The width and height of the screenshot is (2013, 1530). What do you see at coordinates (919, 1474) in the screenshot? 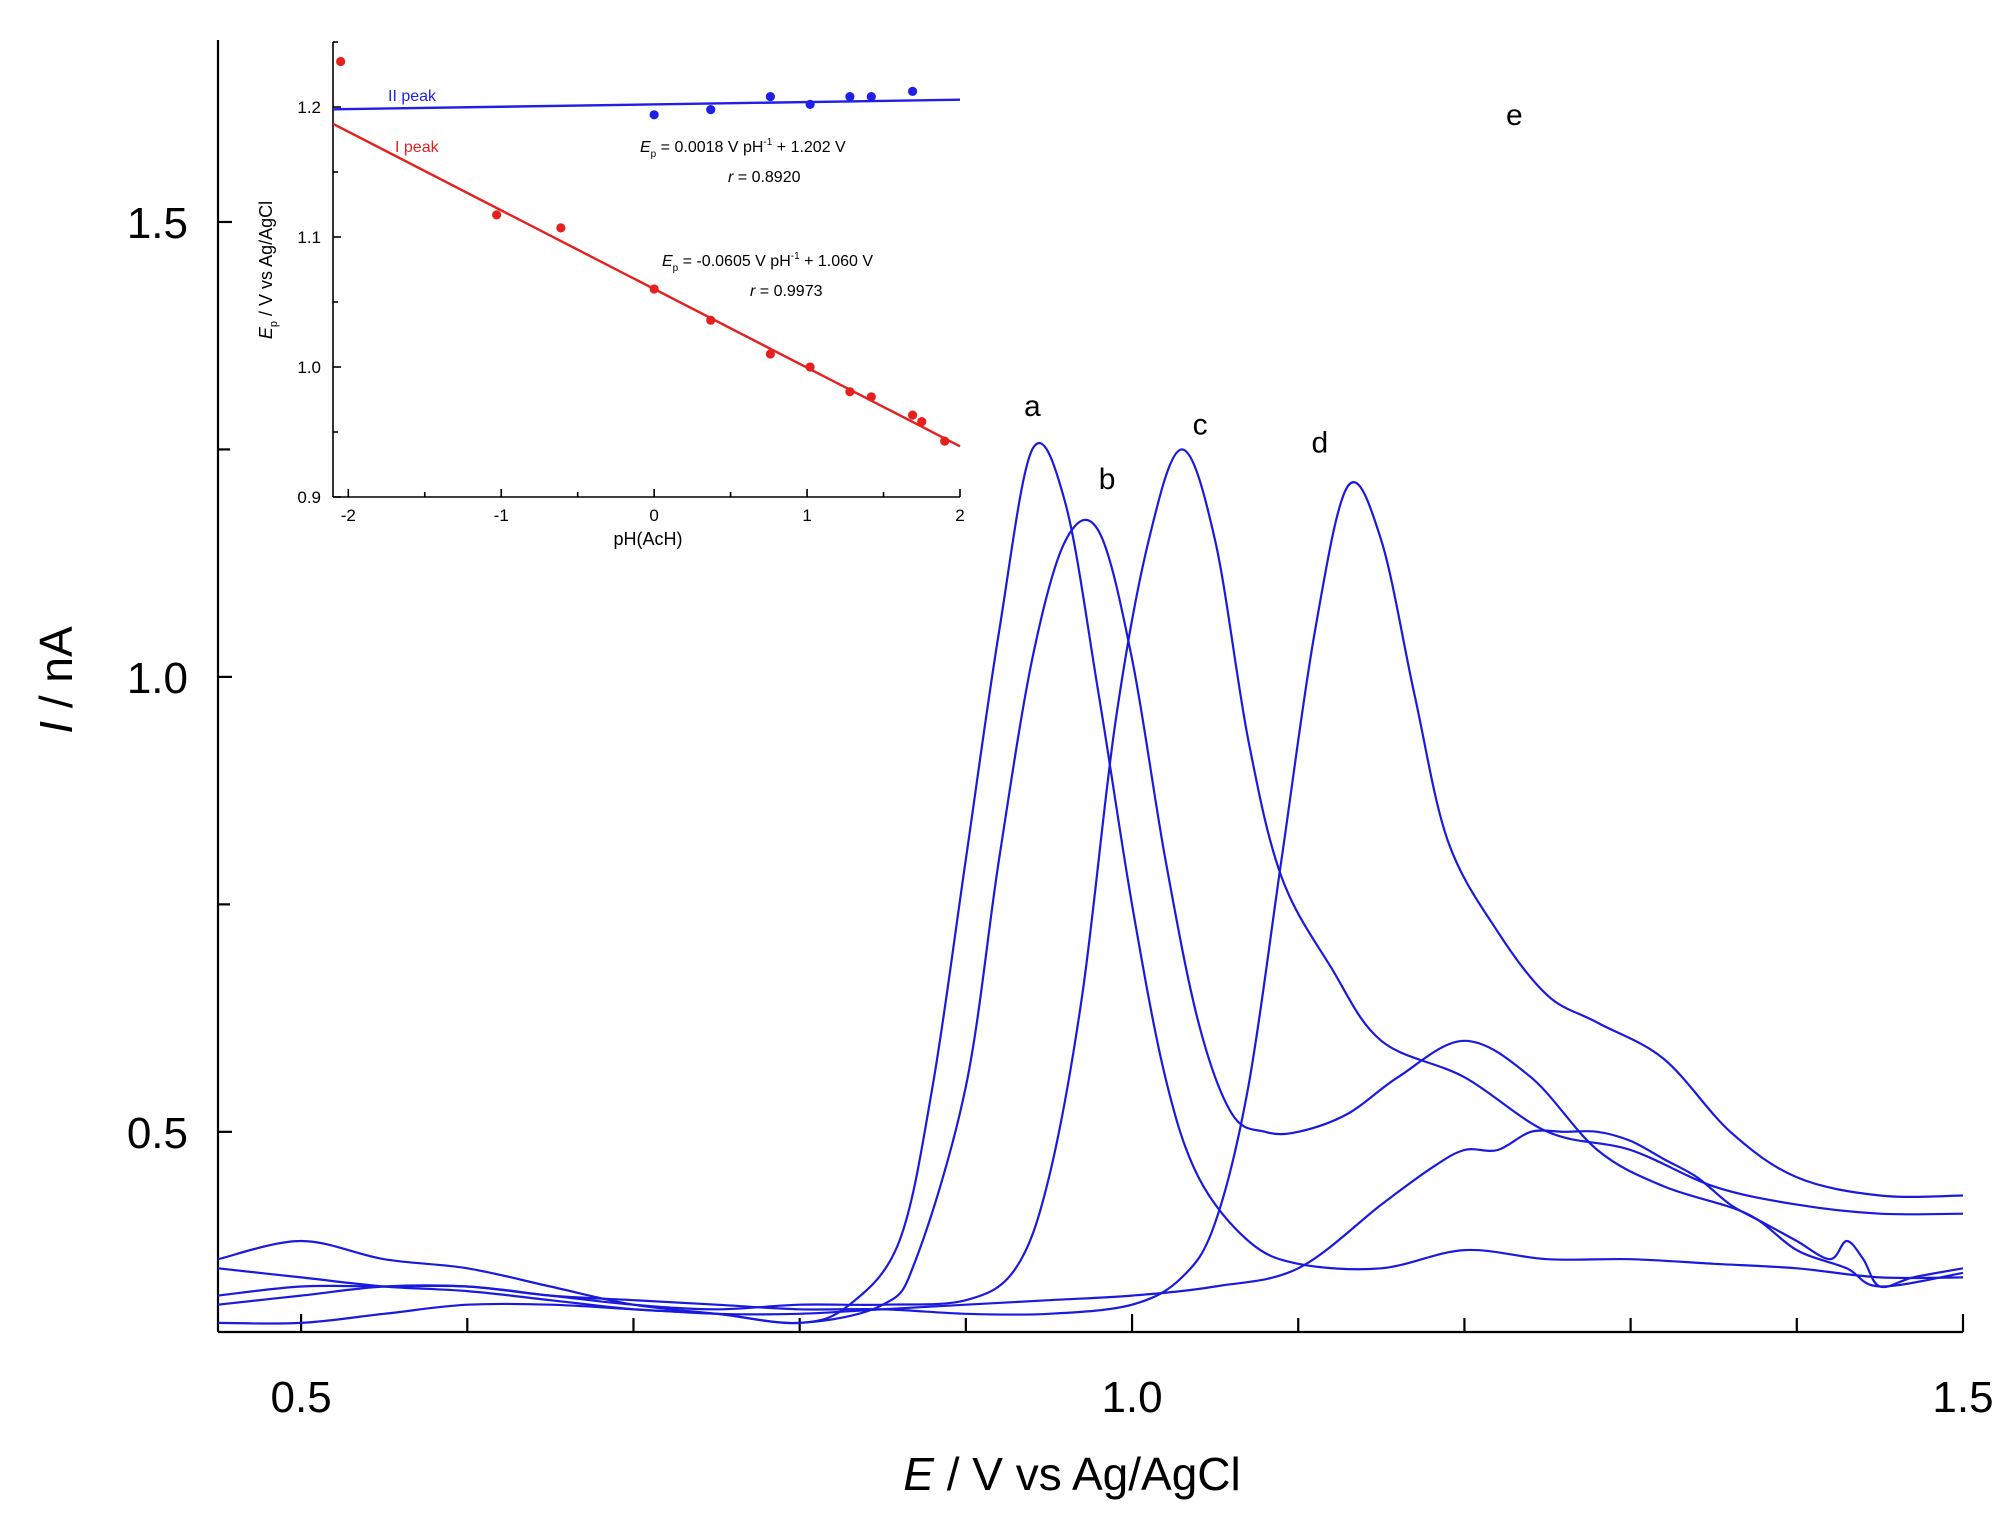
I see `x-axis-title-symbol: E` at bounding box center [919, 1474].